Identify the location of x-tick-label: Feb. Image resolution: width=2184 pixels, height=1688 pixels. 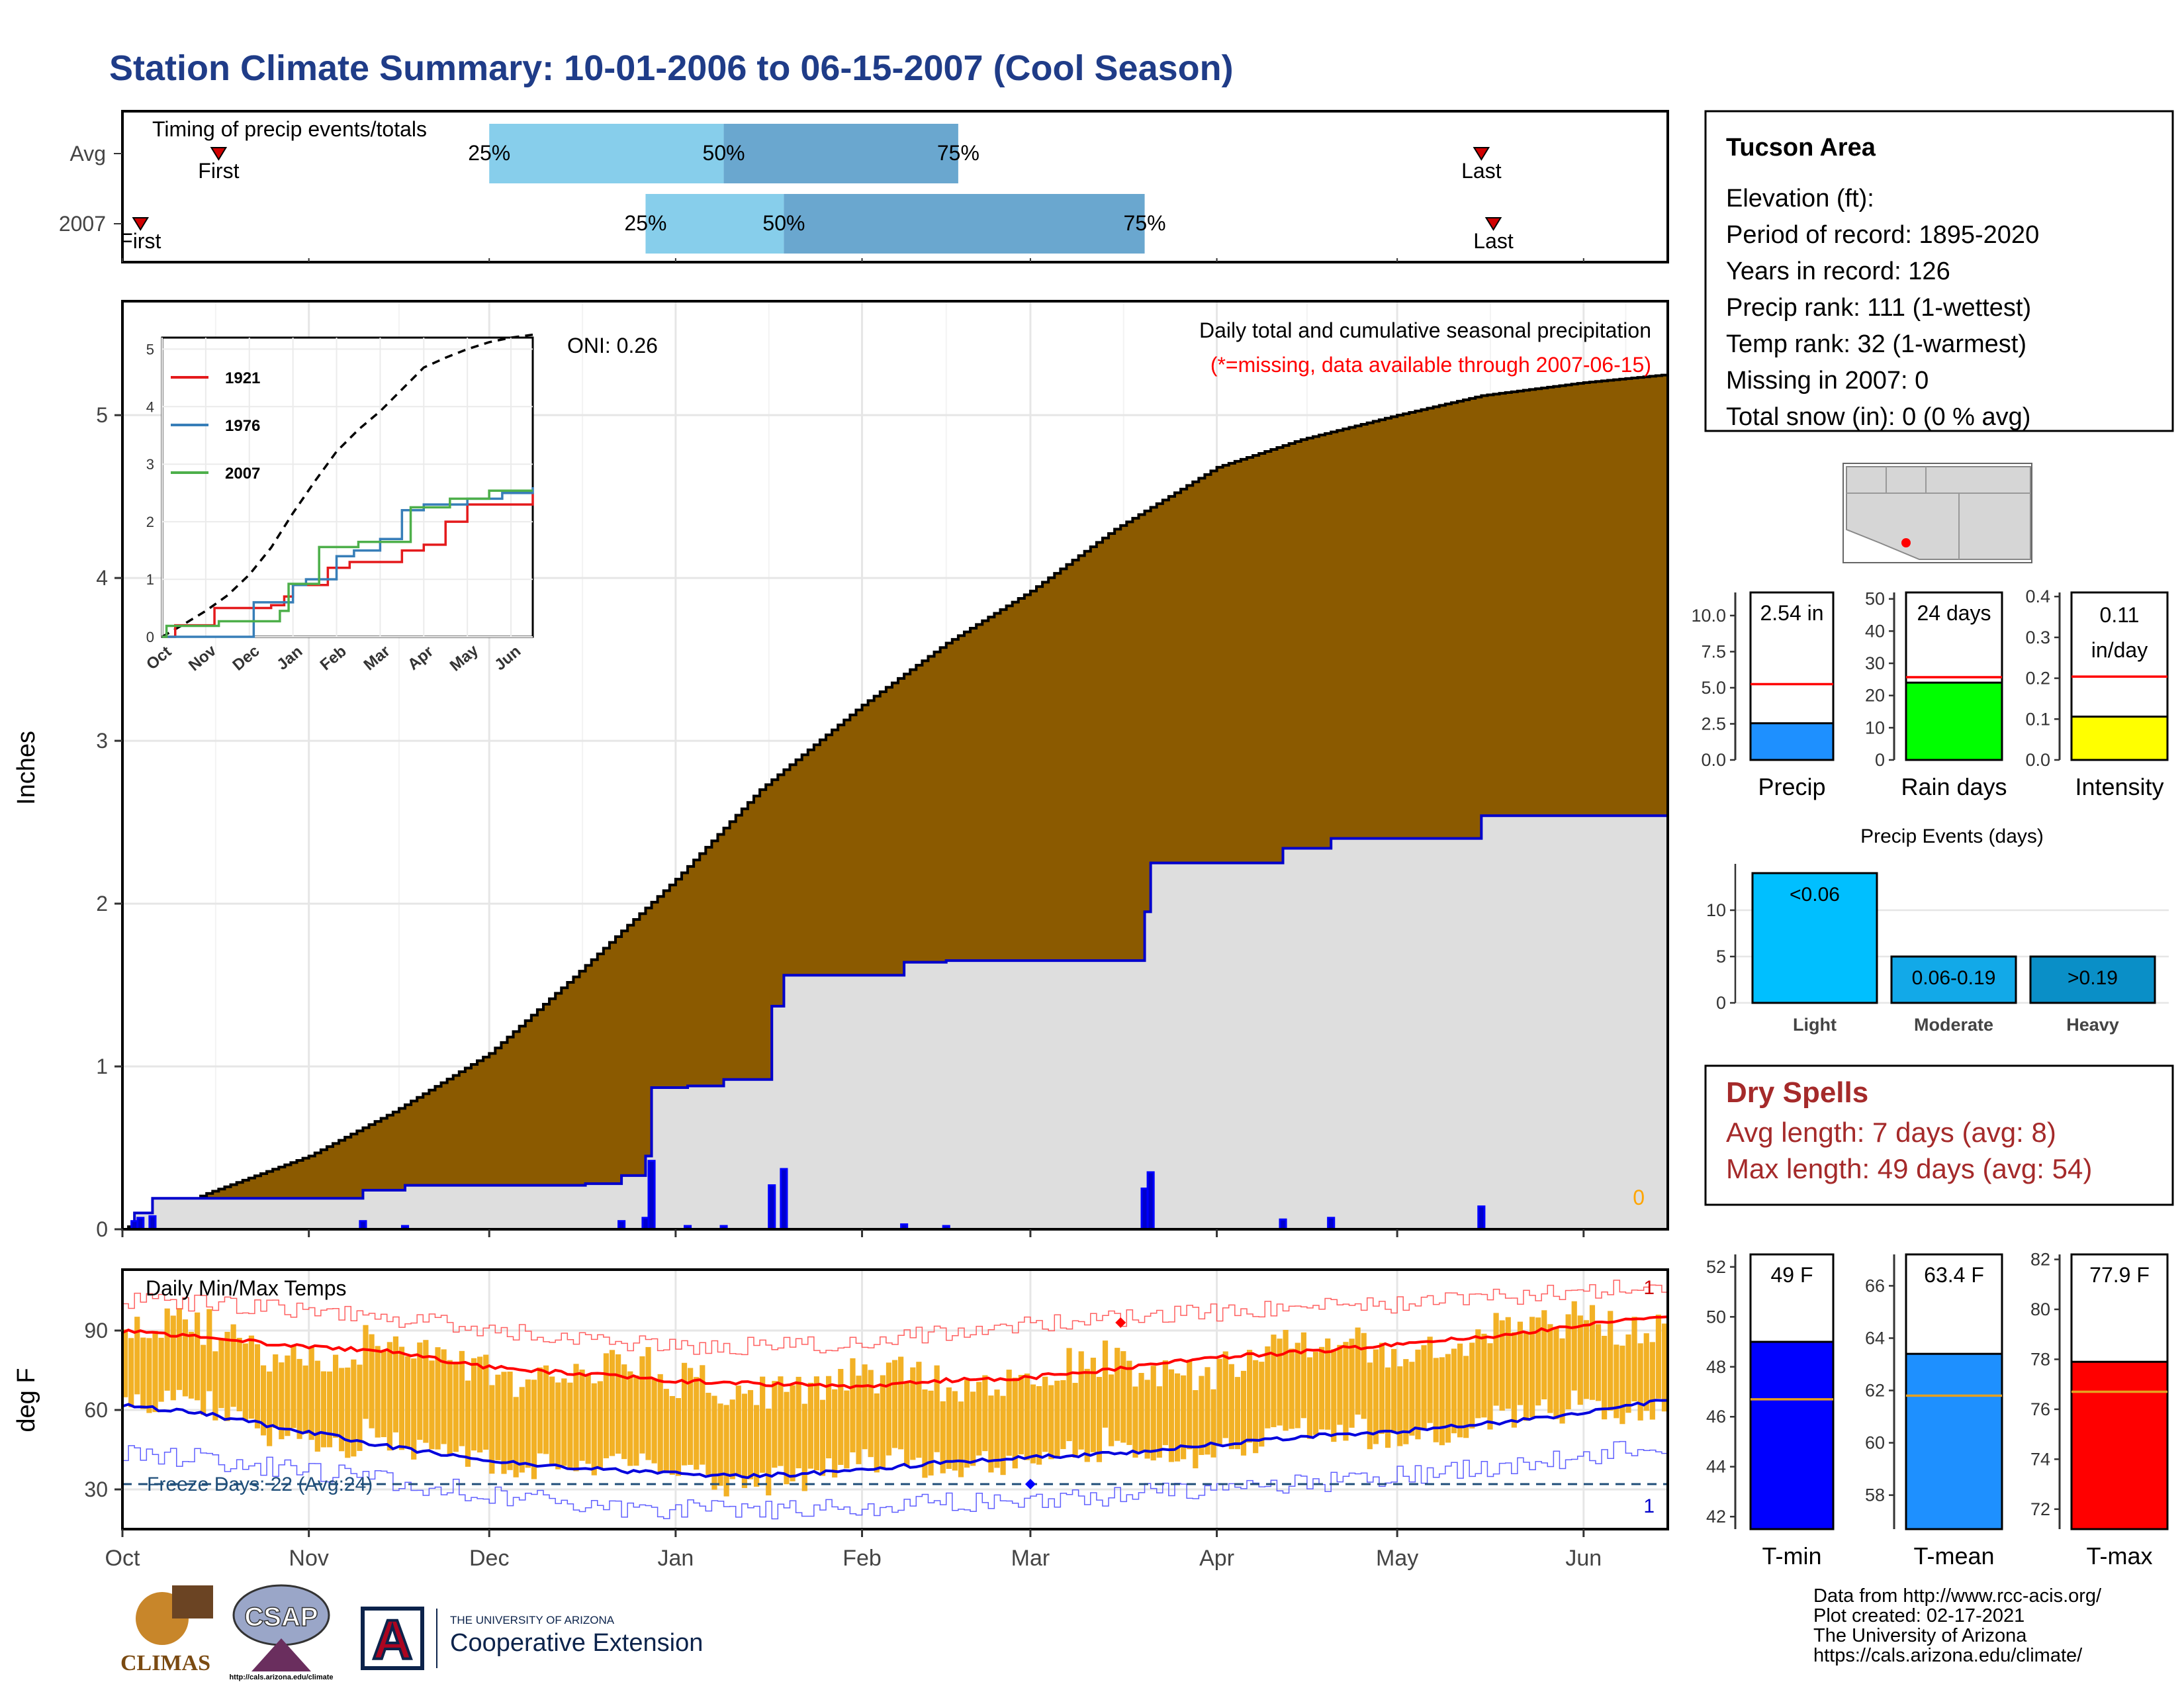
(862, 1558).